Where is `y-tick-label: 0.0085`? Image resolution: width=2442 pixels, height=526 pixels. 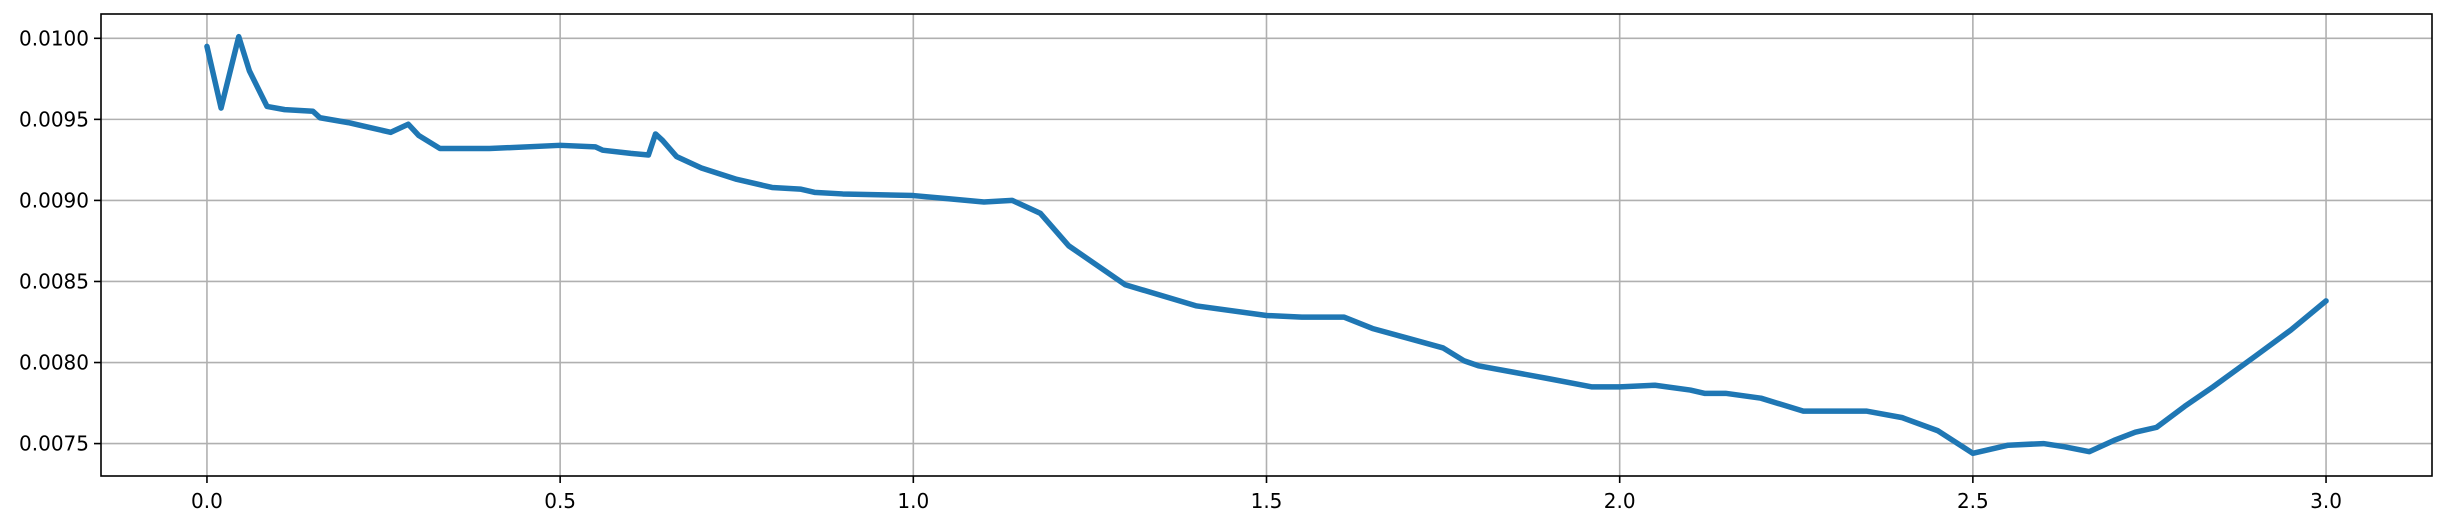
y-tick-label: 0.0085 is located at coordinates (54, 281).